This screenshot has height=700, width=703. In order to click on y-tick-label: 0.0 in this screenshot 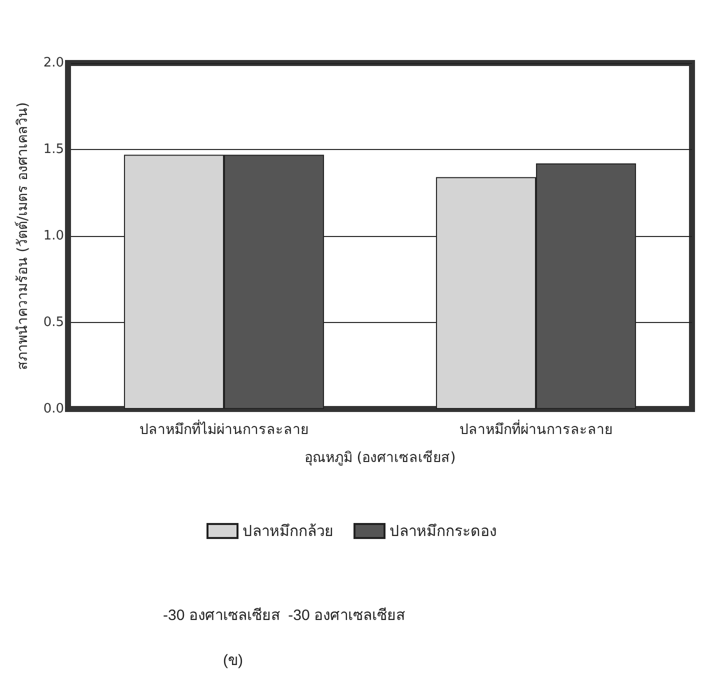, I will do `click(53, 409)`.